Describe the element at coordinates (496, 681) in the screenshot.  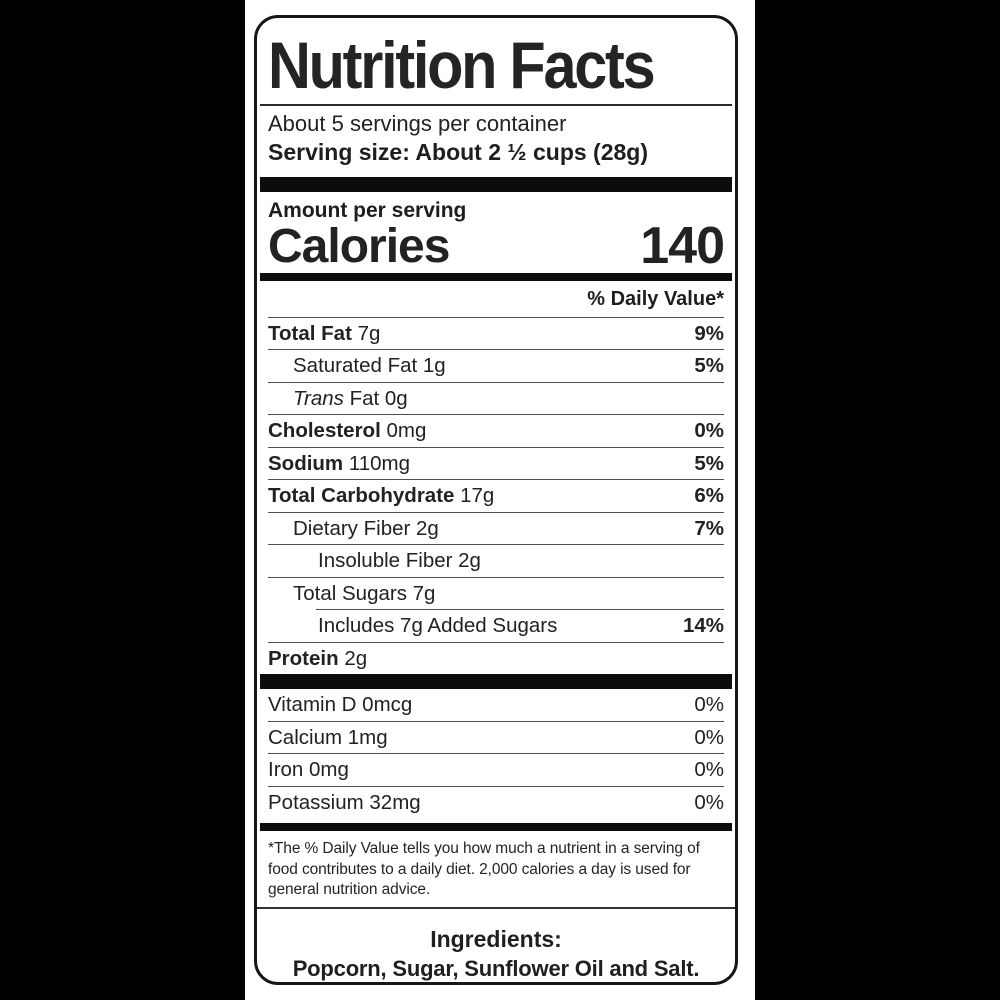
I see `separator-bar-thick-middle` at that location.